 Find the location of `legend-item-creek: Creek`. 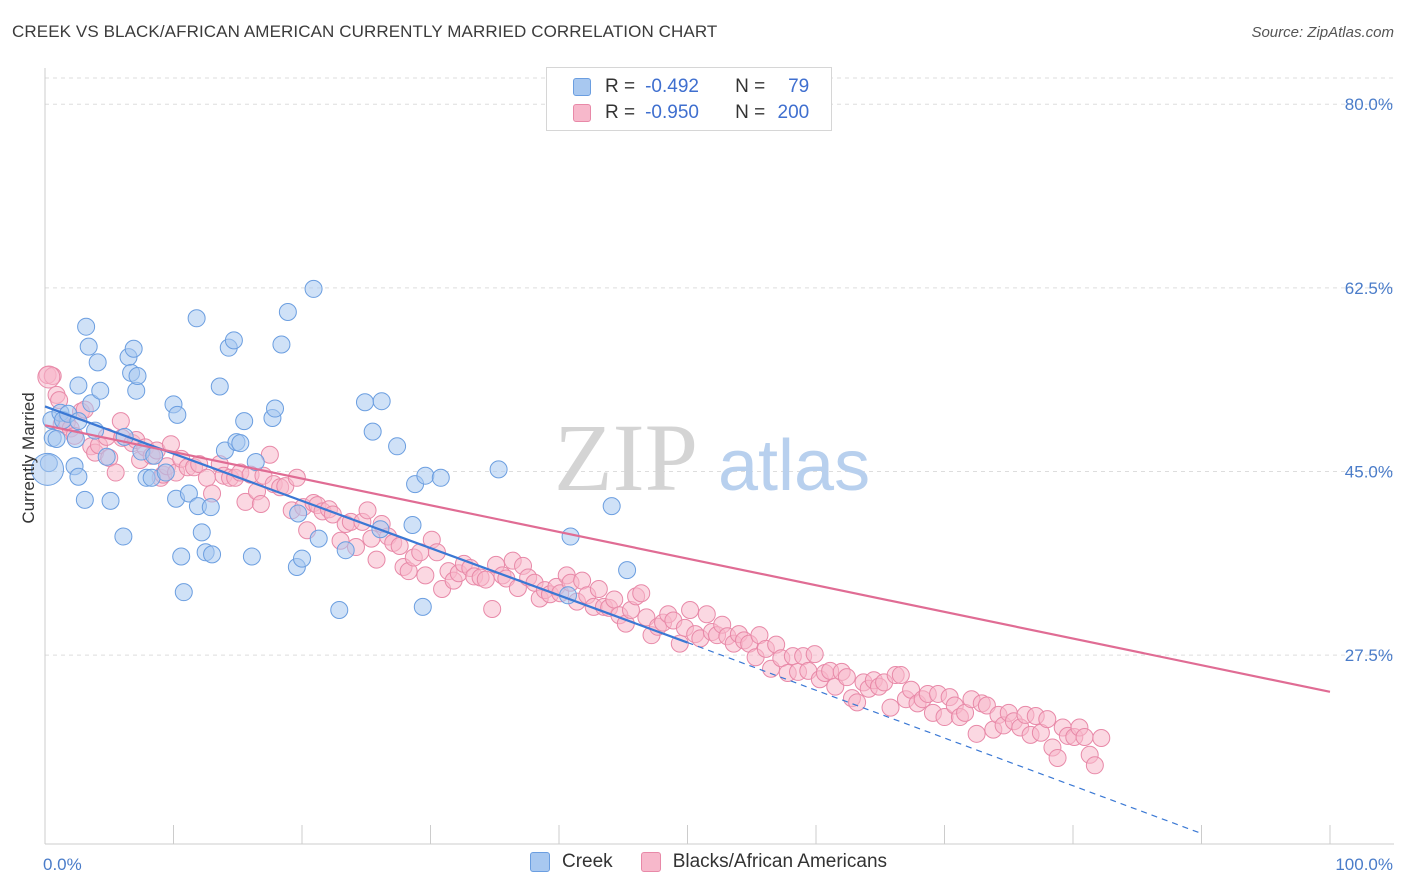

legend-item-creek: Creek is located at coordinates (571, 862).